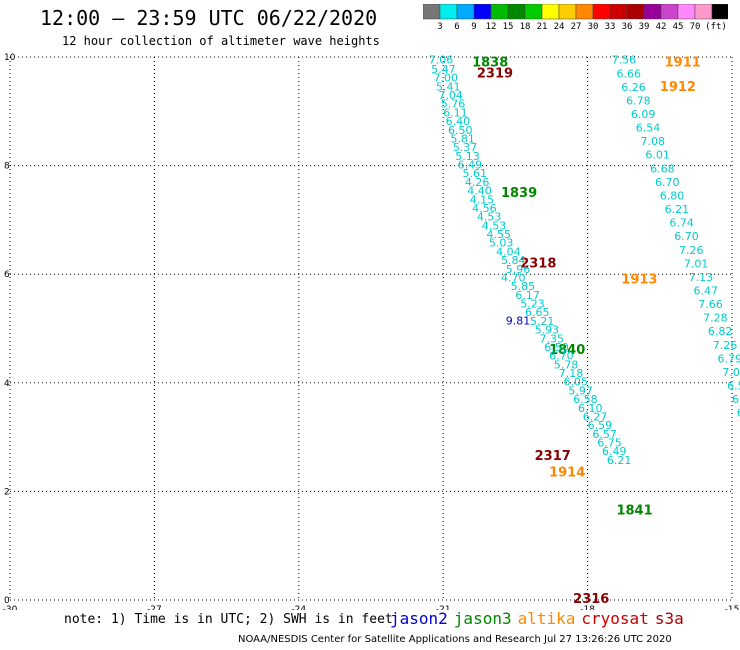  I want to click on wave-height-value: 7.04, so click(450, 95).